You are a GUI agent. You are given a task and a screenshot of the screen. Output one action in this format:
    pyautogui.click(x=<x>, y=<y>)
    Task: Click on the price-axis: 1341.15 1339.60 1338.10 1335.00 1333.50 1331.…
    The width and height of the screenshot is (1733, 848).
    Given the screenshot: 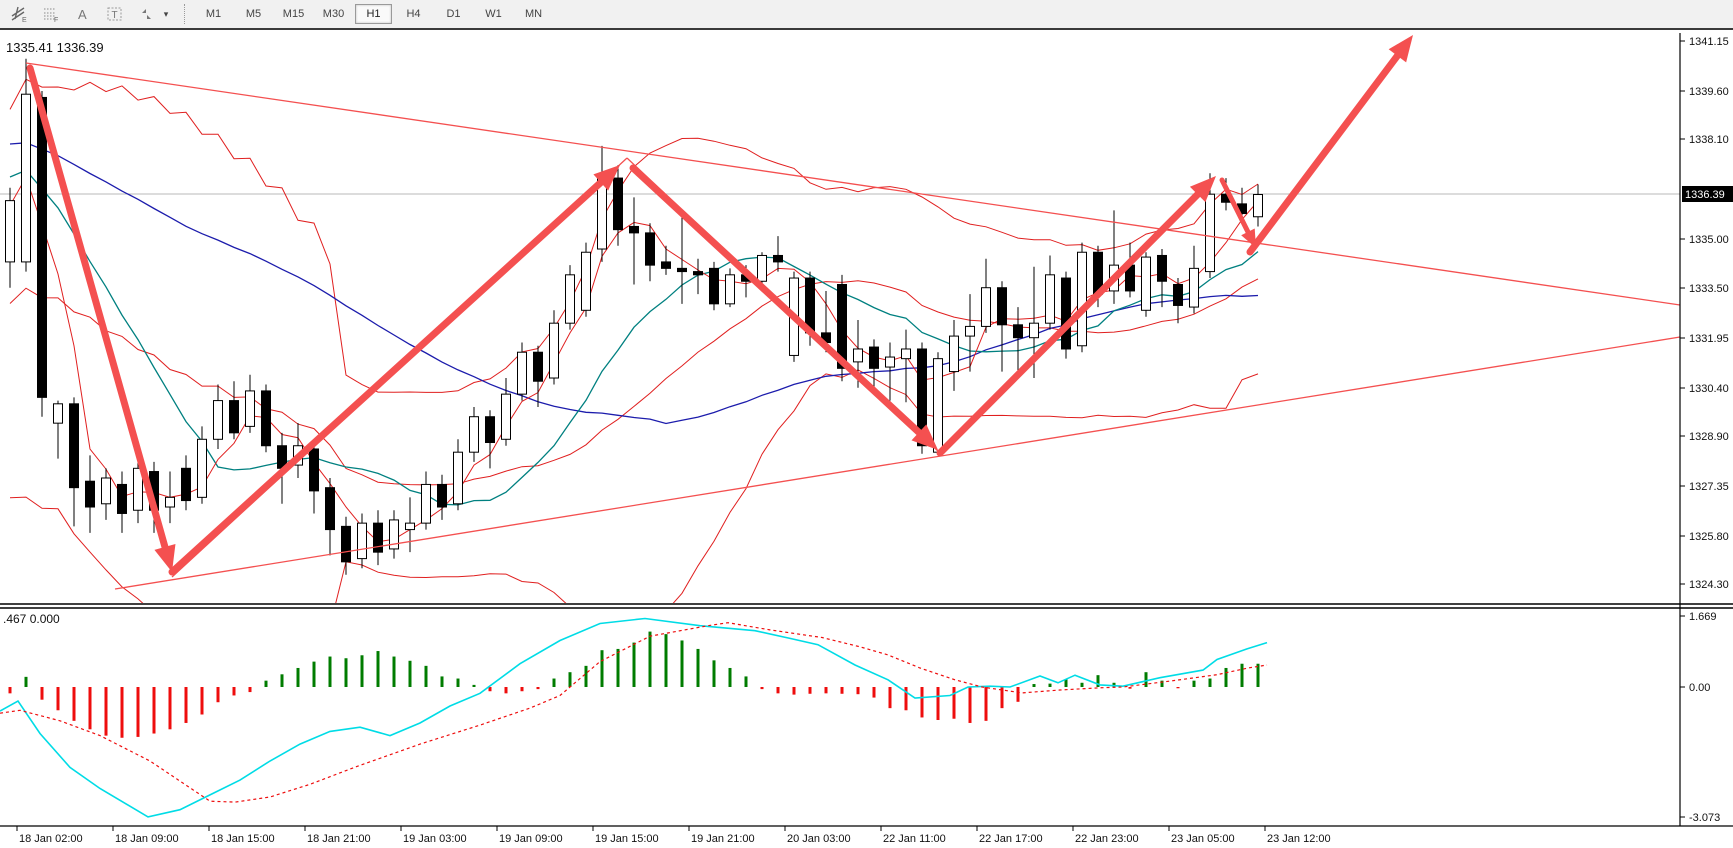 What is the action you would take?
    pyautogui.click(x=1704, y=313)
    